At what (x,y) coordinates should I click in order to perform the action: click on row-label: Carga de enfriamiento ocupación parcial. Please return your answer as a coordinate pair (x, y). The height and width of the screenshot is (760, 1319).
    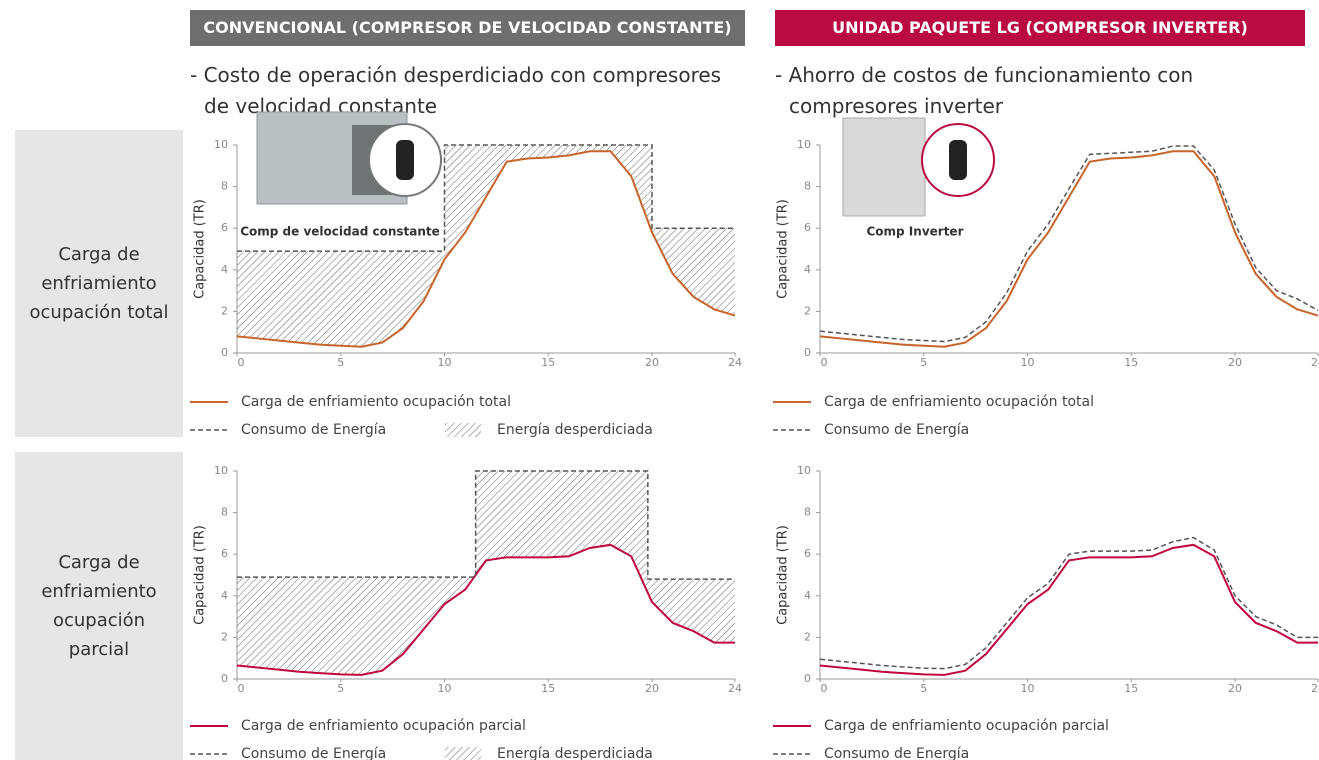
    Looking at the image, I should click on (99, 606).